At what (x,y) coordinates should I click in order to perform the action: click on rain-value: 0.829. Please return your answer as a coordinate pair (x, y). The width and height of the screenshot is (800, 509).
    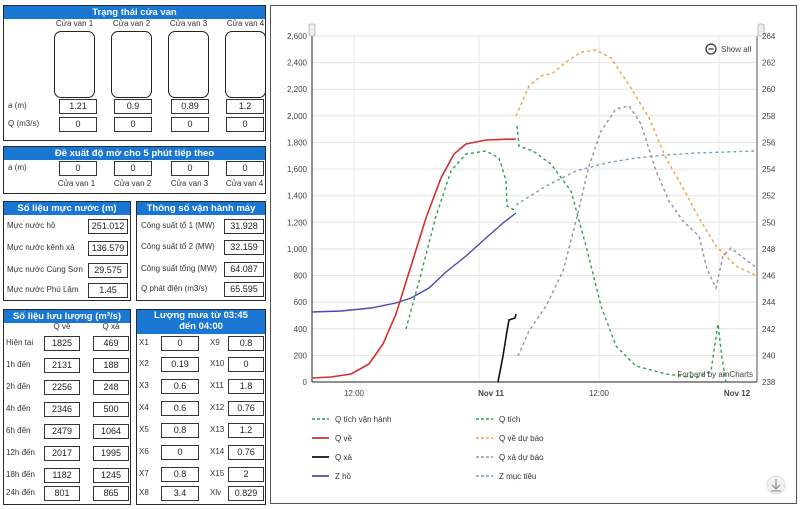
    Looking at the image, I should click on (246, 493).